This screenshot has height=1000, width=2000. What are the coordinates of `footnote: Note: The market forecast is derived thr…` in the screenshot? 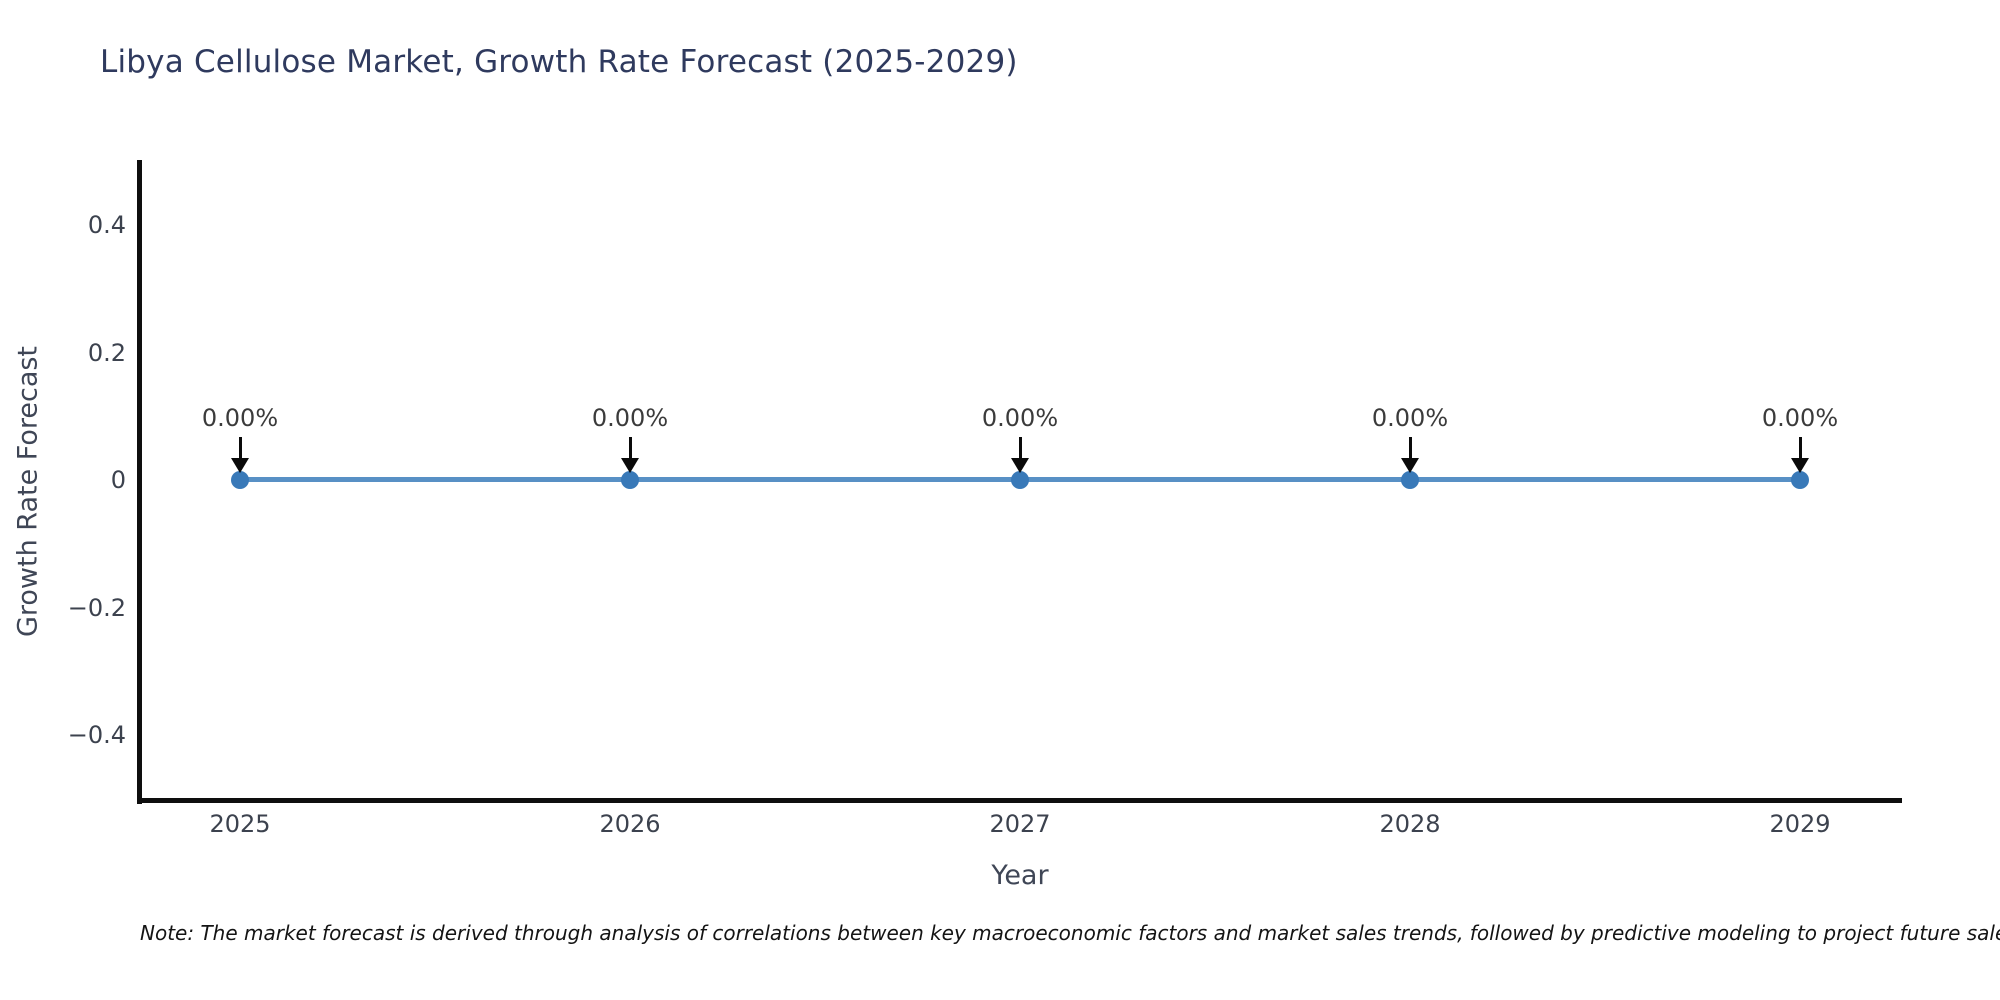 It's located at (1070, 933).